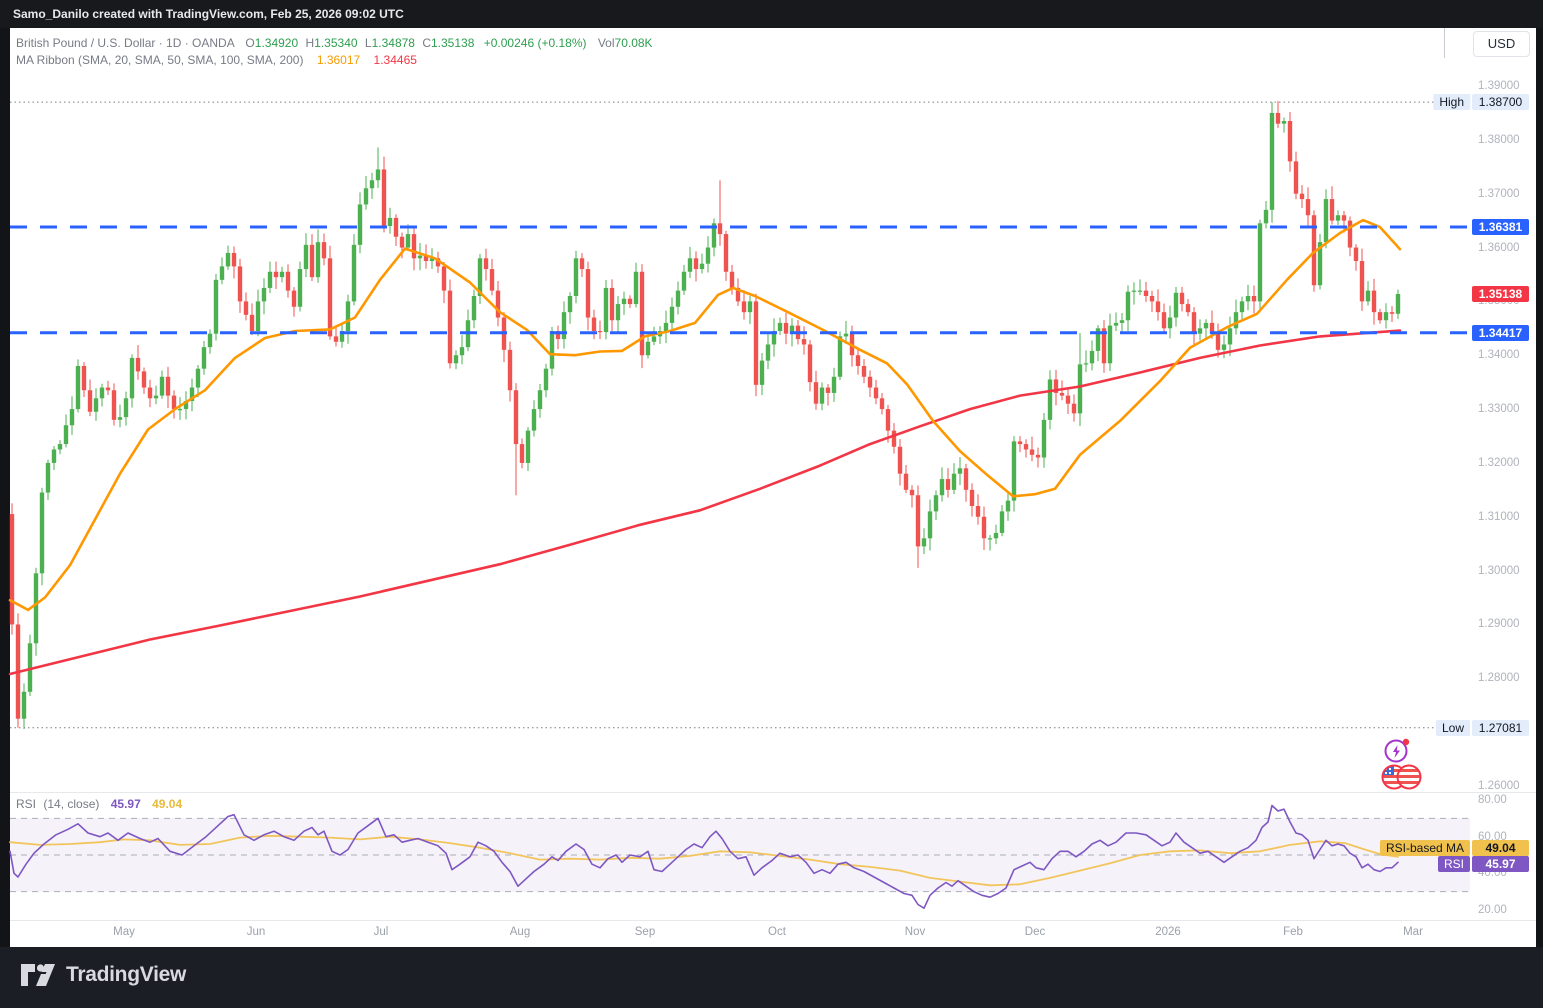 The height and width of the screenshot is (1008, 1543). I want to click on price-tick: 1.38000, so click(1499, 139).